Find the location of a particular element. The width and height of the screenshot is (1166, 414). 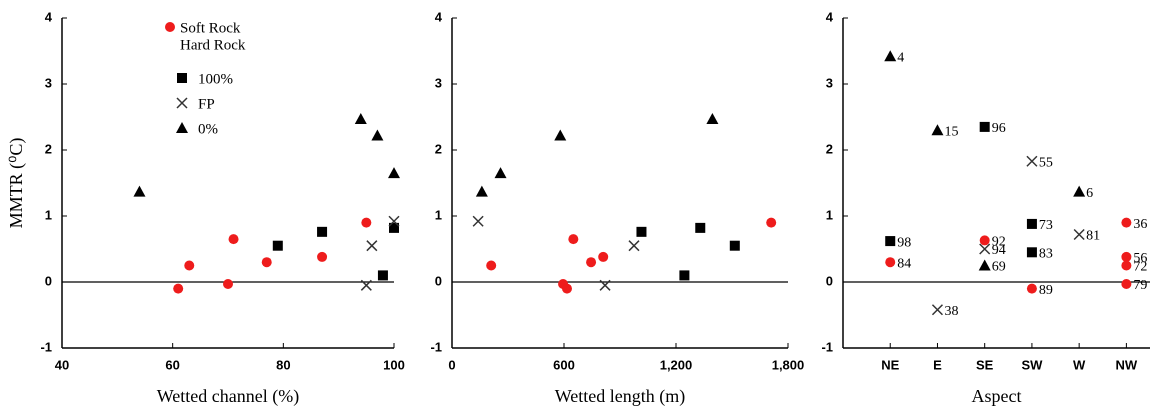

x-tick-label: NW is located at coordinates (1127, 364).